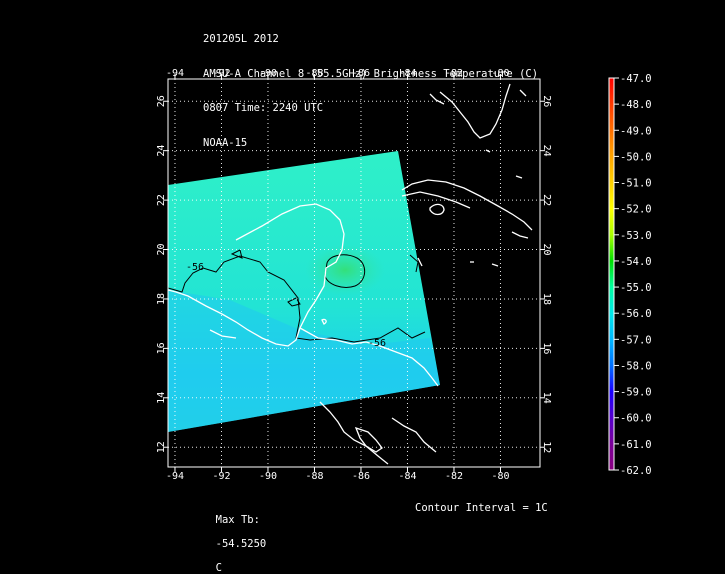 This screenshot has height=574, width=725. What do you see at coordinates (407, 73) in the screenshot?
I see `x-tick-label-top: -84` at bounding box center [407, 73].